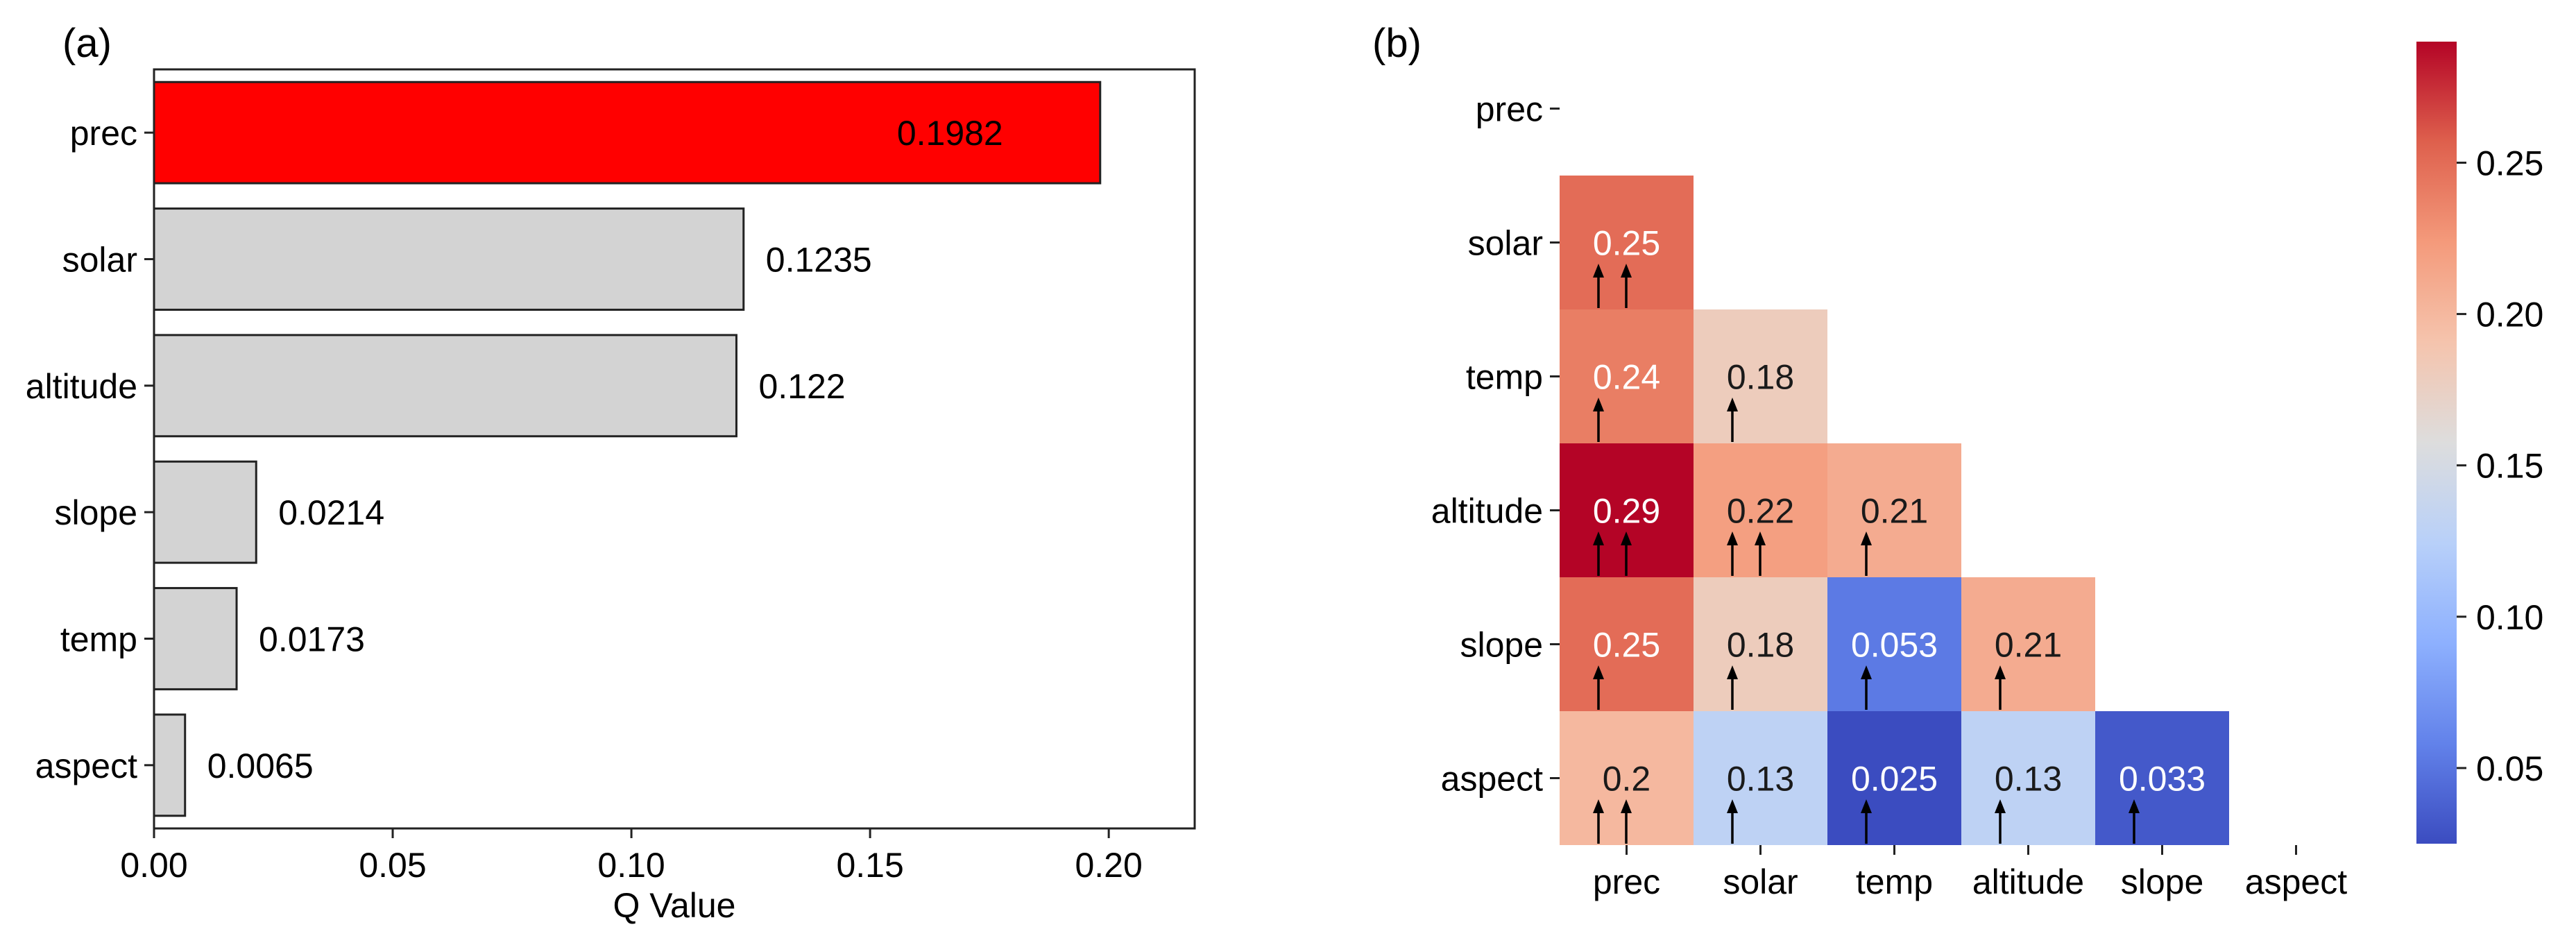 The image size is (2576, 945). Describe the element at coordinates (819, 260) in the screenshot. I see `bar-value-solar: 0.1235` at that location.